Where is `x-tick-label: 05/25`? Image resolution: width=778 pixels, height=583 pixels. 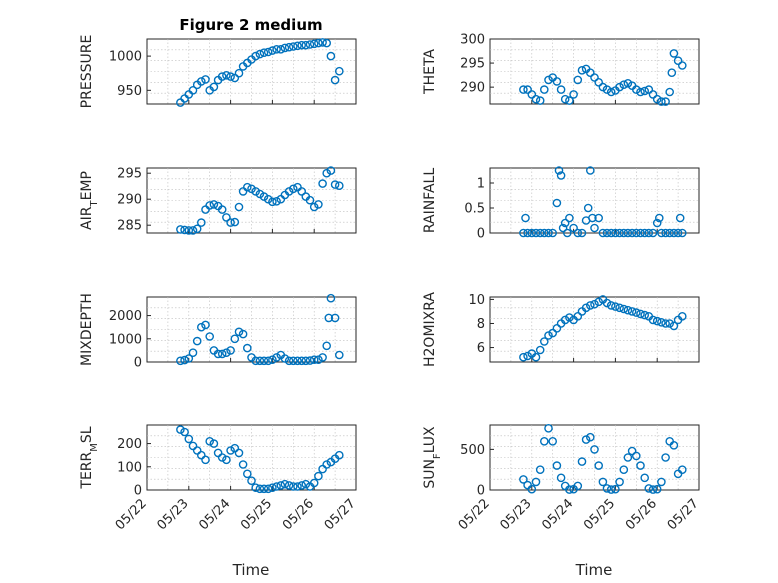
x-tick-label: 05/25 is located at coordinates (256, 514).